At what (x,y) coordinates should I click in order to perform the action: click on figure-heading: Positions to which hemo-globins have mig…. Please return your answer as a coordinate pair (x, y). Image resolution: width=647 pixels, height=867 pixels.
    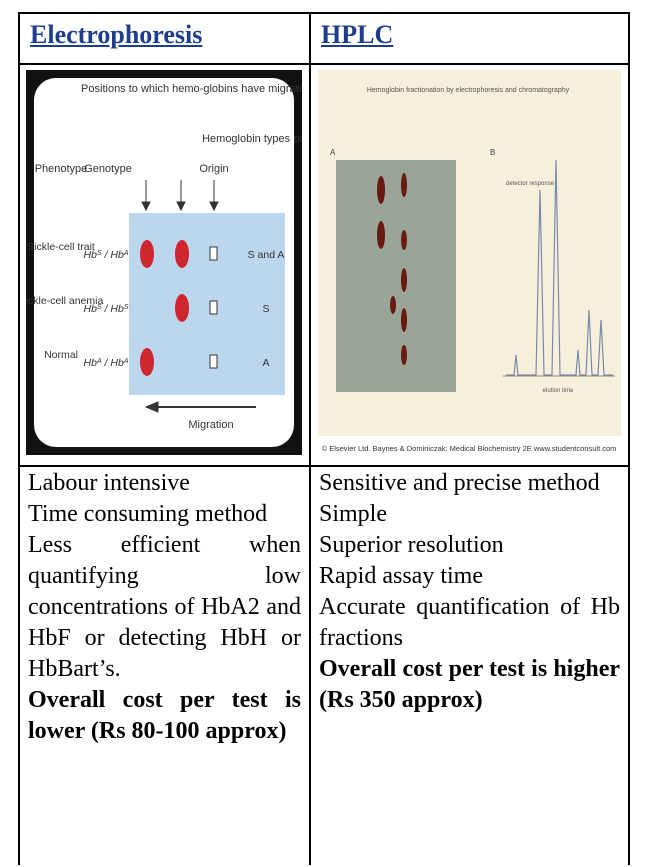
    Looking at the image, I should click on (191, 89).